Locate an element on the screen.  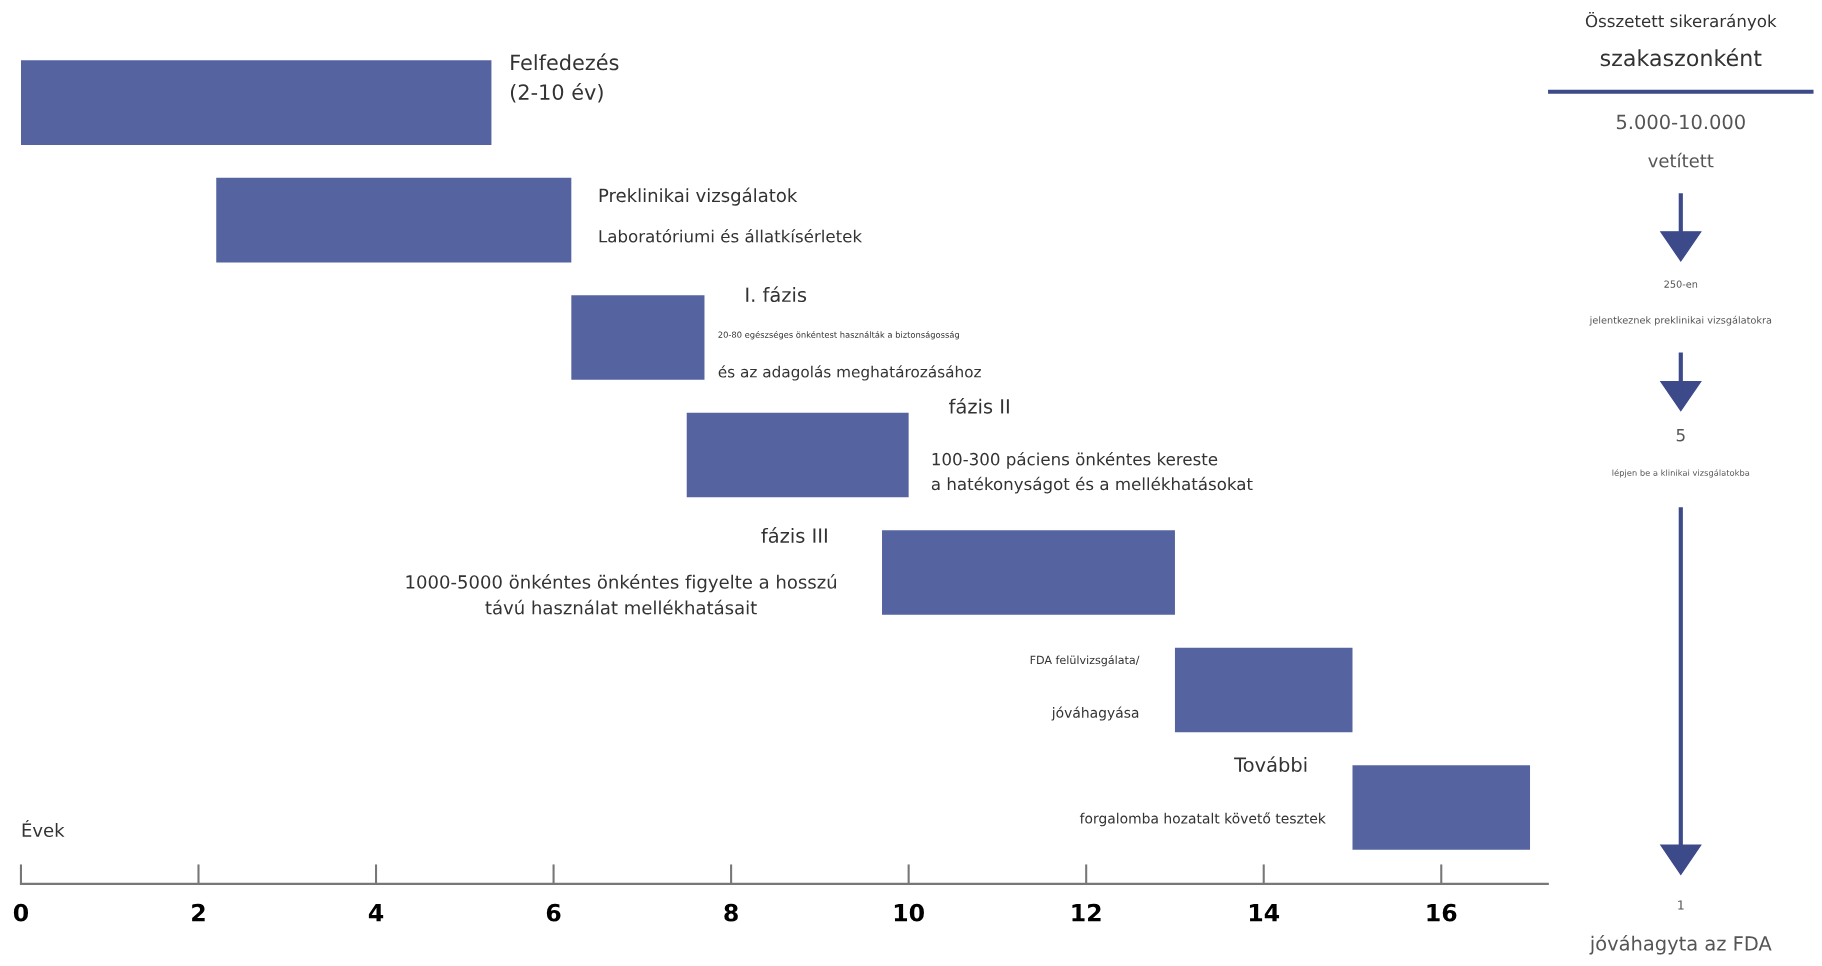
annotation: Laboratóriumi és állatkísérletek is located at coordinates (731, 235).